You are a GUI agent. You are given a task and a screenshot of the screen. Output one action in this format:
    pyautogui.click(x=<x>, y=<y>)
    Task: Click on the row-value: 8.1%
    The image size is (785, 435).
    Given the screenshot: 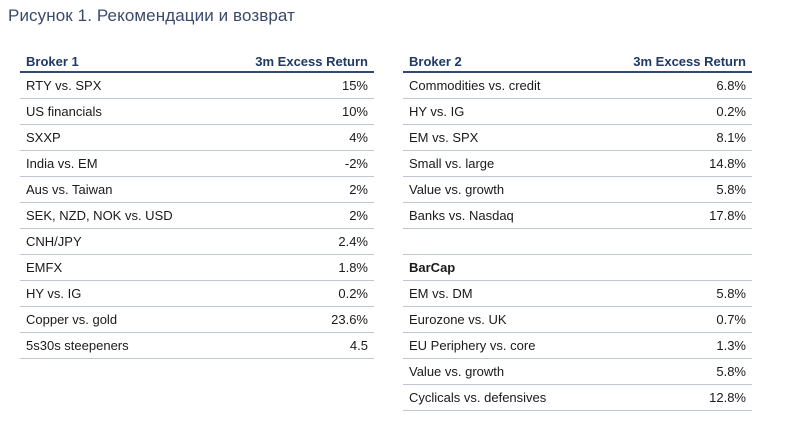 What is the action you would take?
    pyautogui.click(x=685, y=137)
    